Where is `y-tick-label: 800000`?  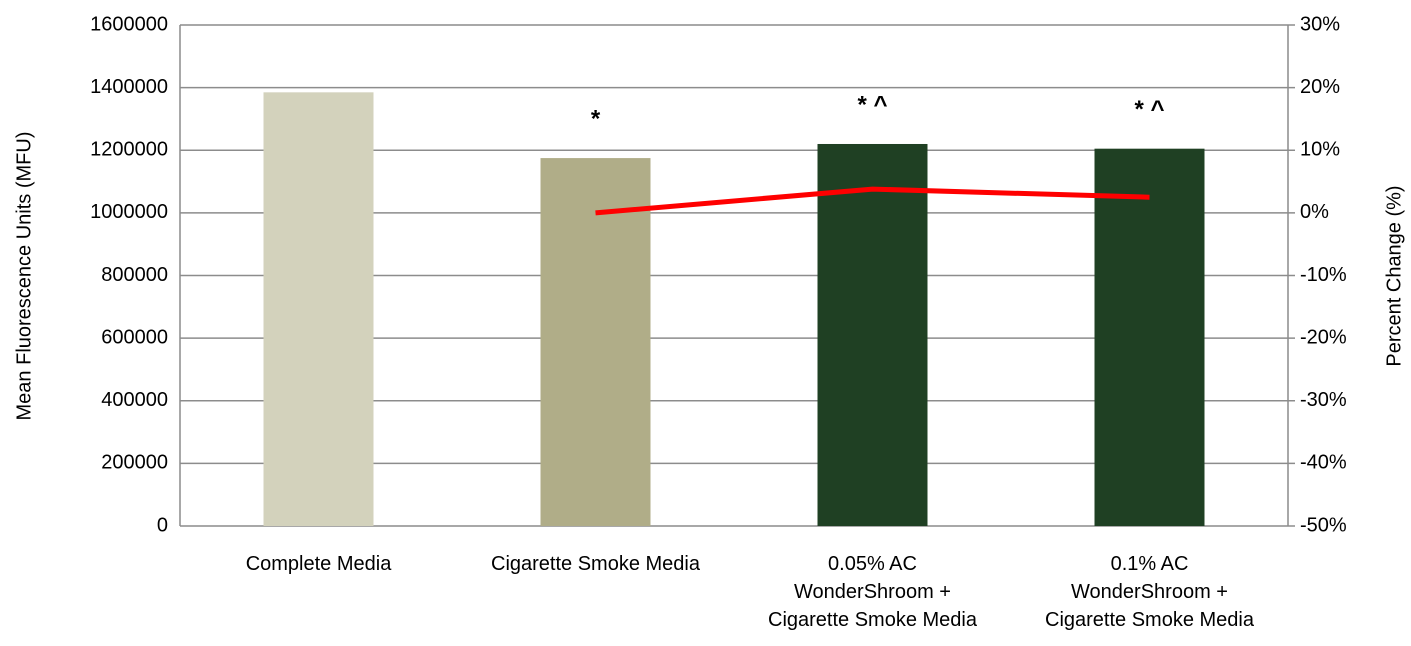
y-tick-label: 800000 is located at coordinates (134, 275).